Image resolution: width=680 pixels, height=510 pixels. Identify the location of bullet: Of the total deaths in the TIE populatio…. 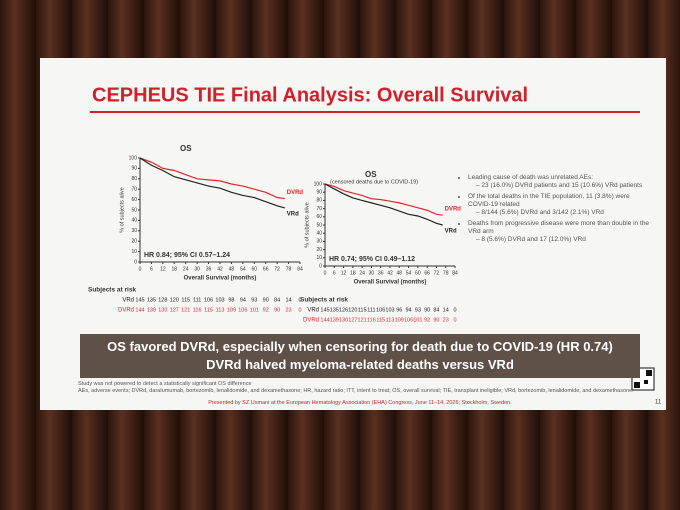
(559, 205).